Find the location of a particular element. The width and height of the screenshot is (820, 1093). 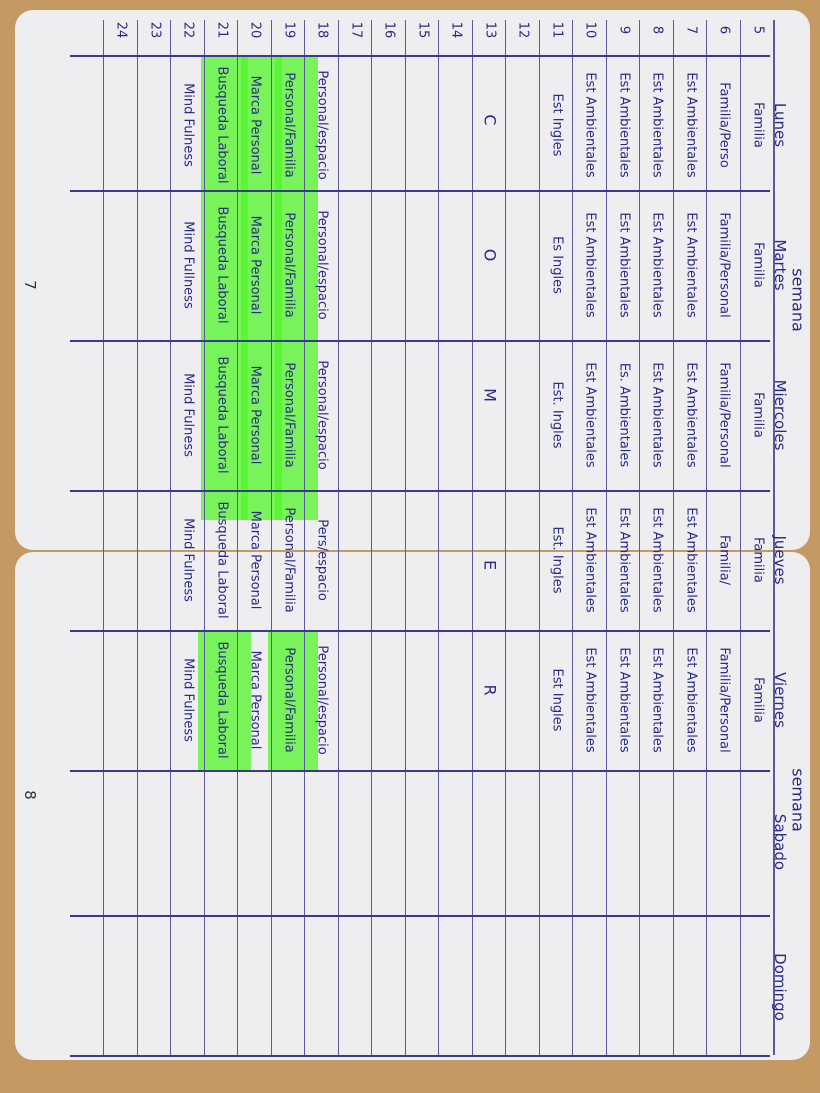

day-header: Lunes is located at coordinates (780, 125).